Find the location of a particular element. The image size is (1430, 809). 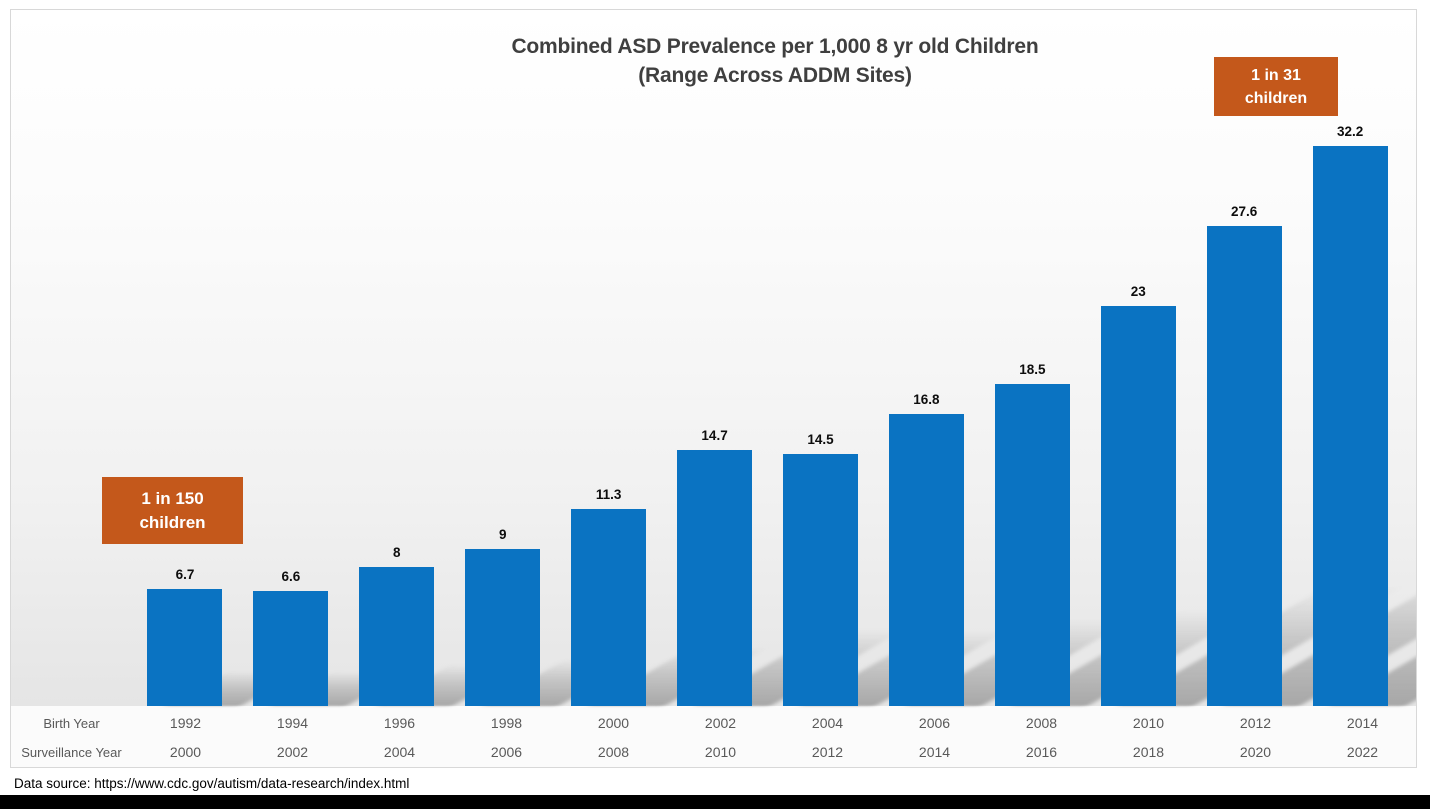

bar-column: 8 is located at coordinates (435, 358).